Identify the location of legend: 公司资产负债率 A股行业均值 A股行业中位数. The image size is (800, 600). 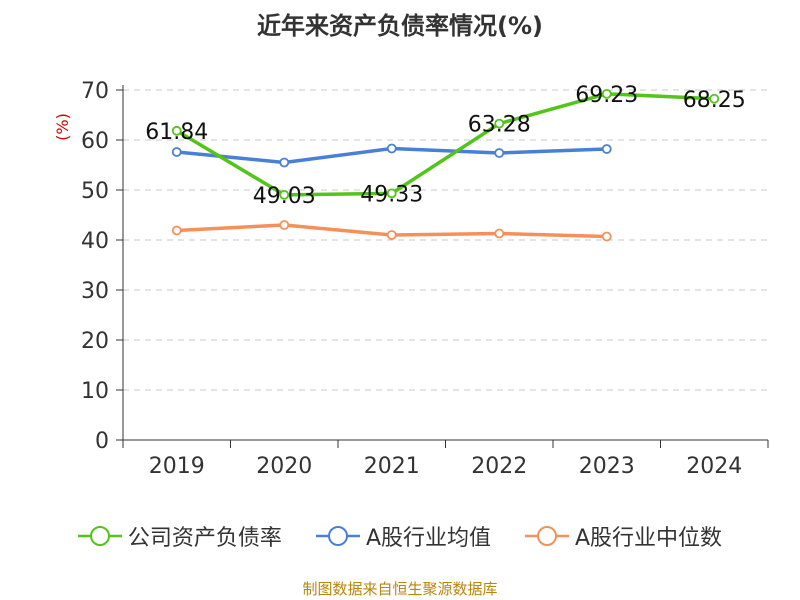
(400, 536).